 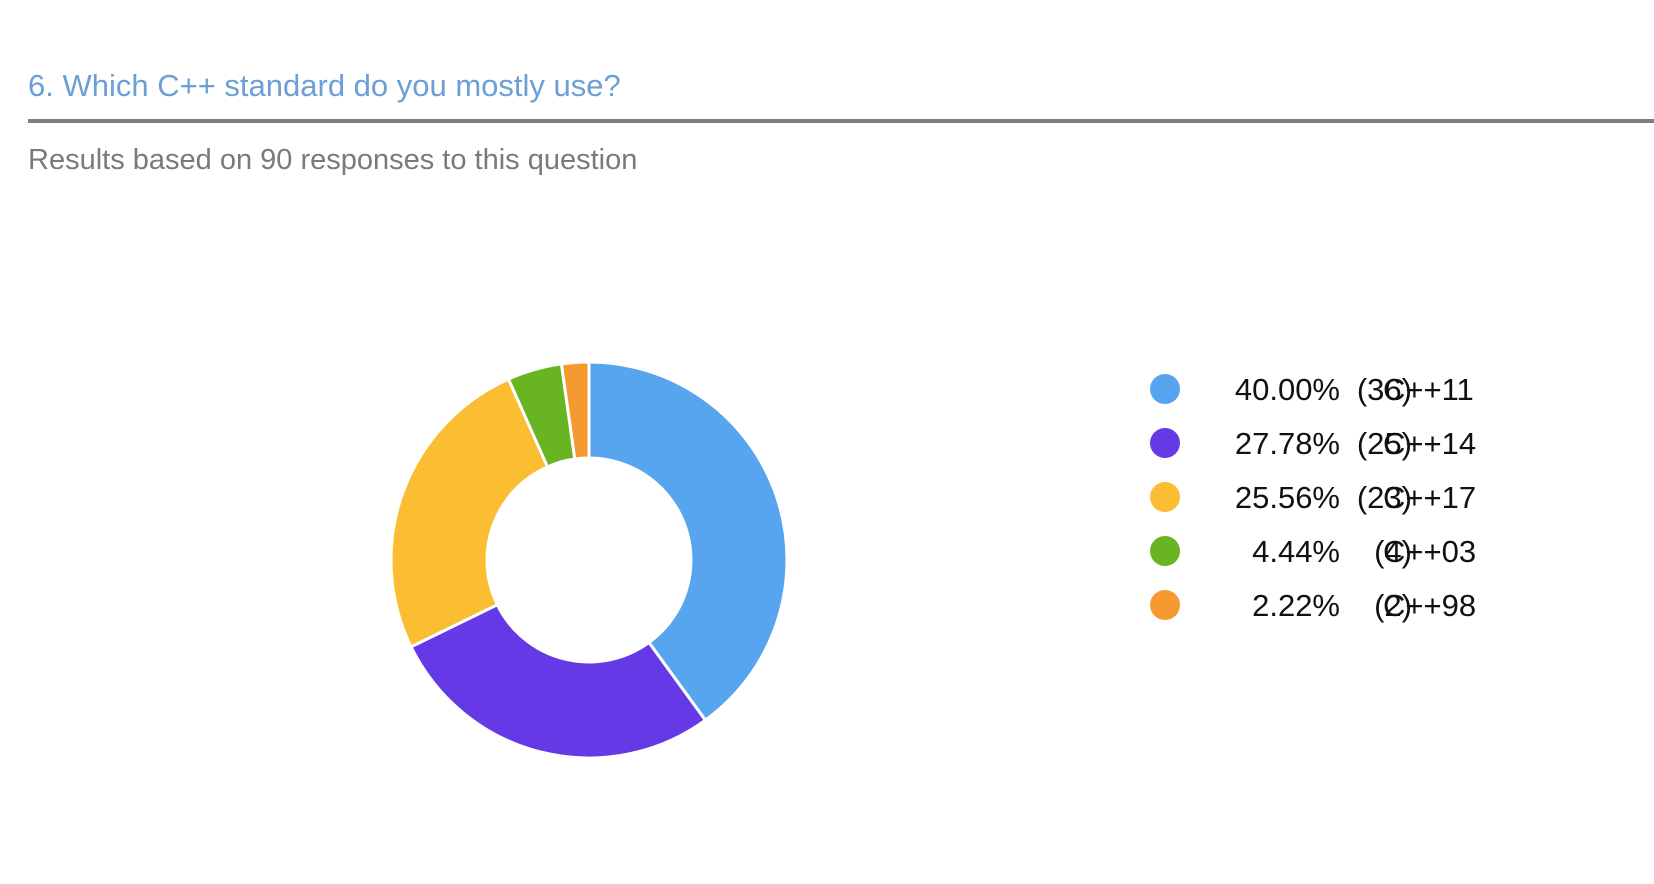 What do you see at coordinates (1430, 551) in the screenshot?
I see `legend-label: C++03` at bounding box center [1430, 551].